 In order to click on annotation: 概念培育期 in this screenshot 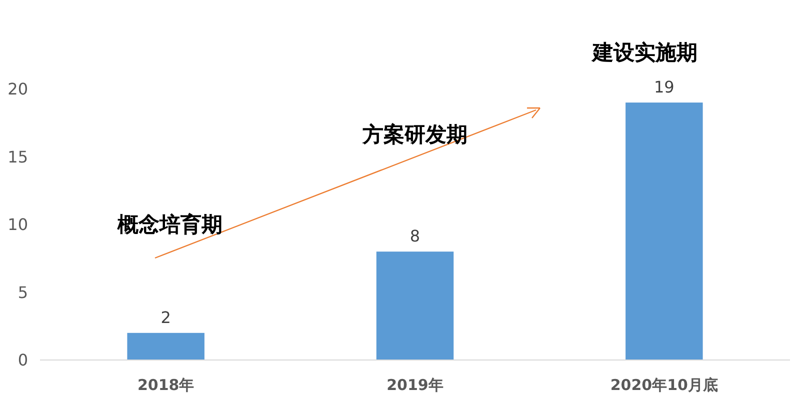, I will do `click(169, 224)`.